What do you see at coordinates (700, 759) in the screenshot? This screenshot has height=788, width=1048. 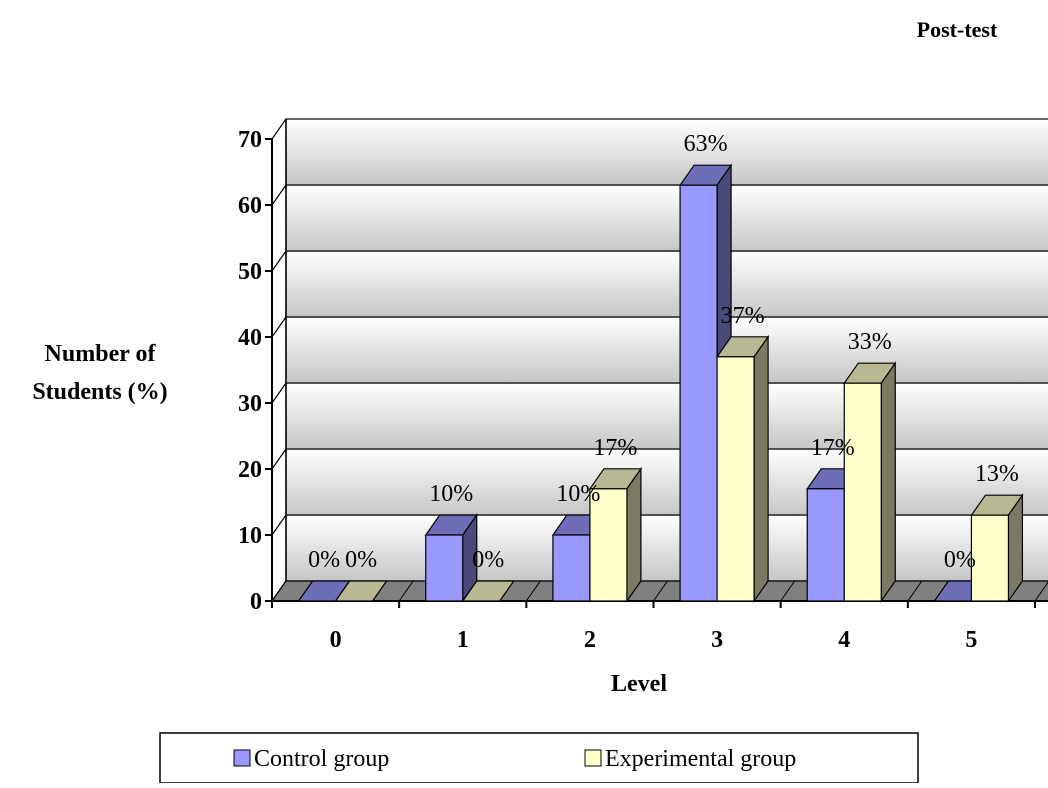 I see `legend-label-experimental-group: Experimental group` at bounding box center [700, 759].